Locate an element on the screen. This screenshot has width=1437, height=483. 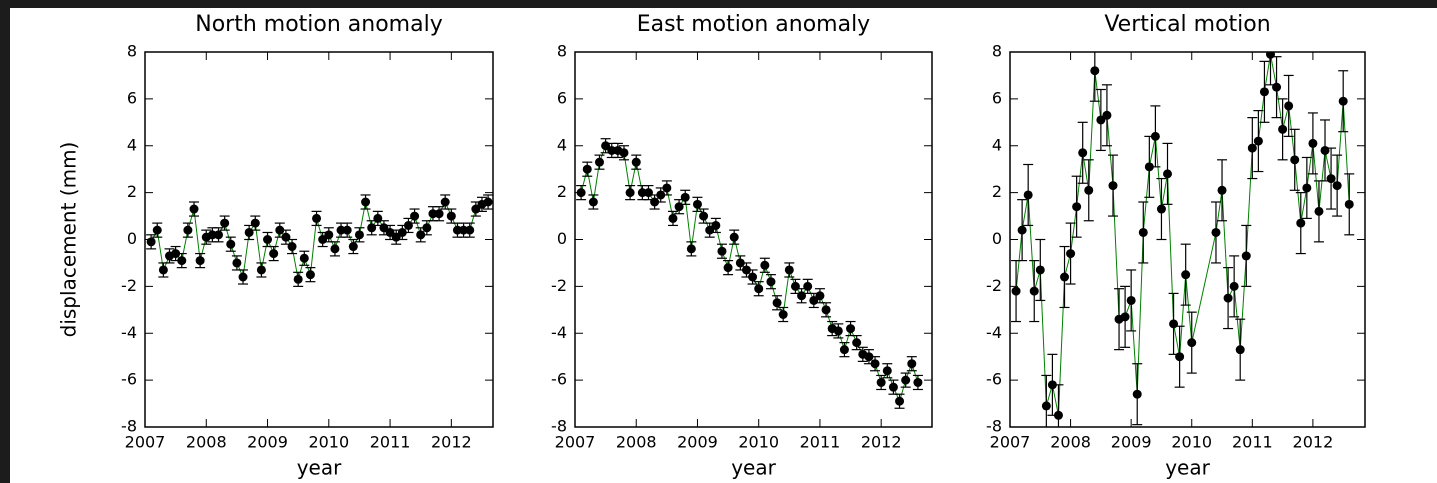
y-axis-label: displacement (mm) is located at coordinates (69, 240).